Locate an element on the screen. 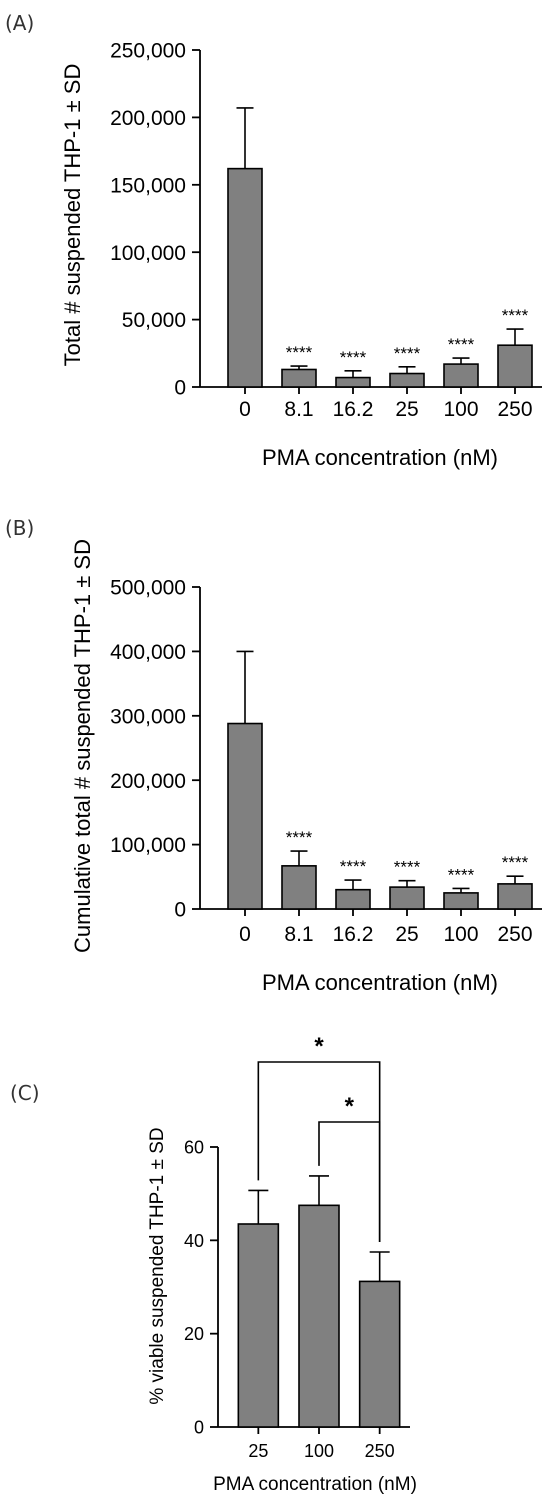 This screenshot has height=1510, width=550. panel-a-y-tick-label: 100,000 is located at coordinates (148, 253).